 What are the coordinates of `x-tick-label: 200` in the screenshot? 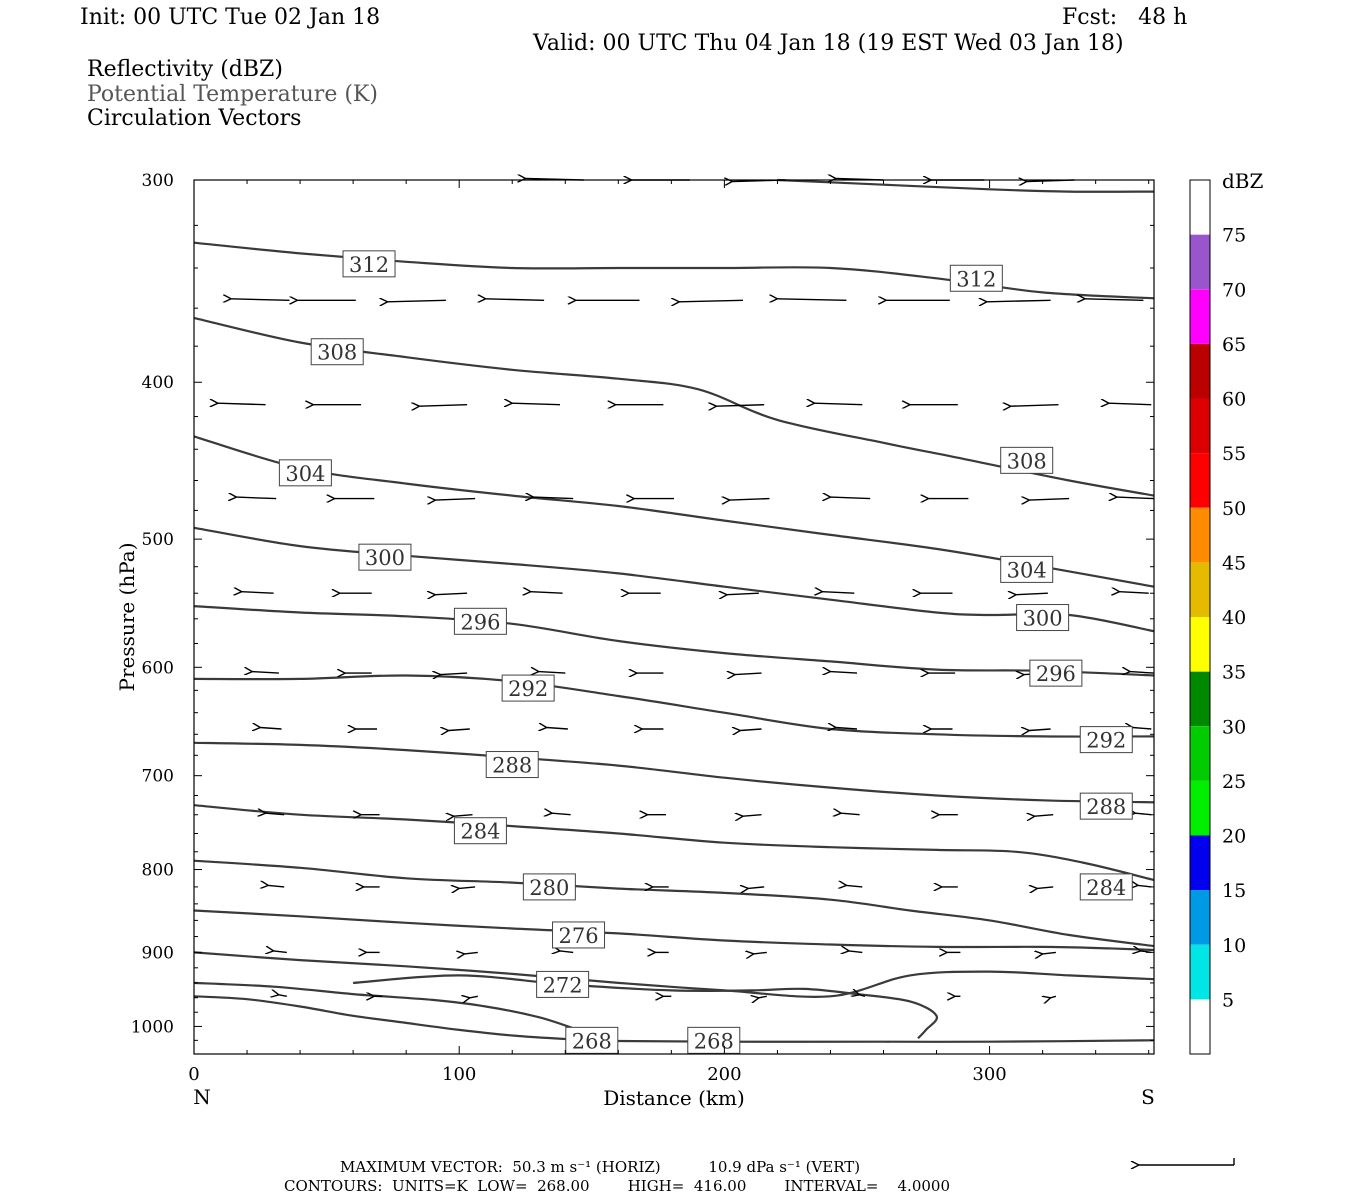 It's located at (724, 1074).